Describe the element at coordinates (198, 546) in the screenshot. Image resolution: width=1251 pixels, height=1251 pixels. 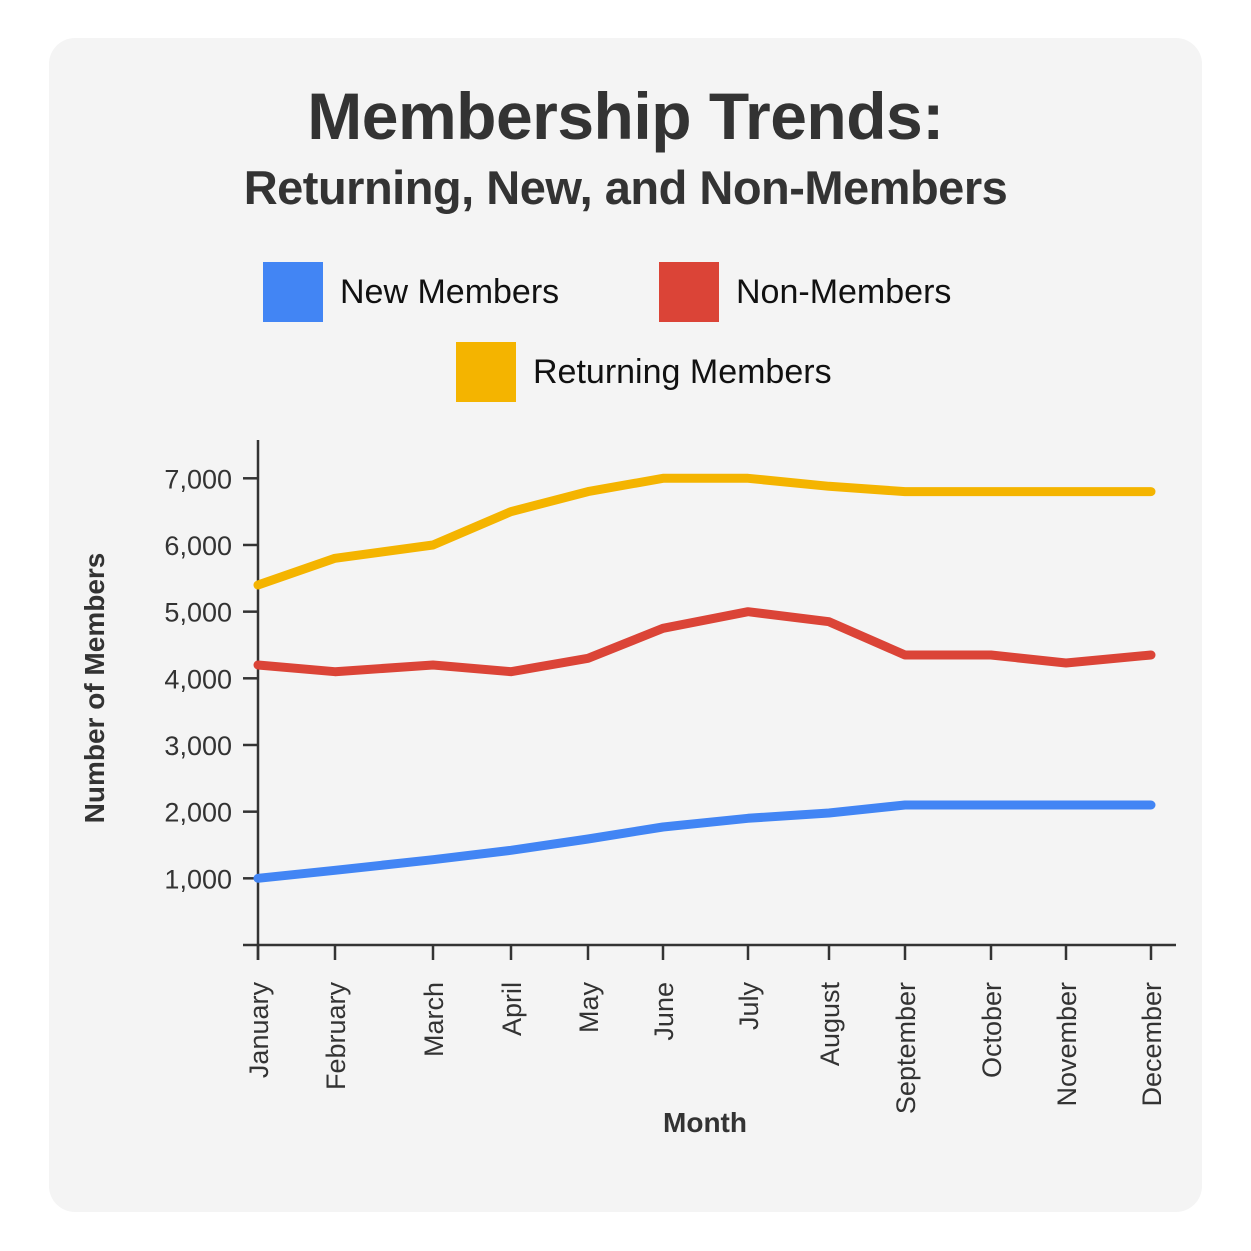
I see `y-tick-label: 6,000` at that location.